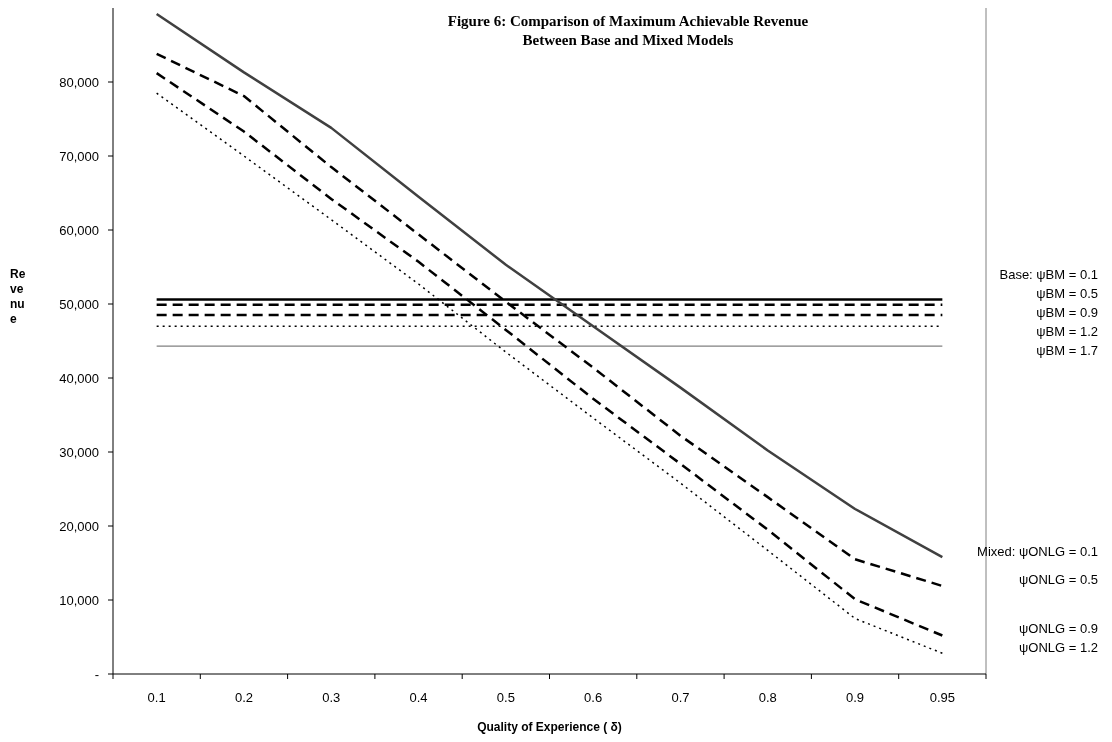 This screenshot has width=1112, height=742. Describe the element at coordinates (628, 40) in the screenshot. I see `text: Between Base and Mixed Models` at that location.